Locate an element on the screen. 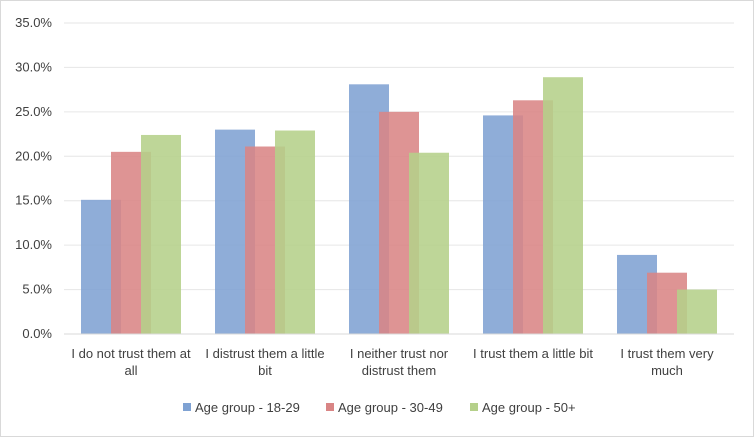 This screenshot has width=754, height=437. x-category-label: much is located at coordinates (667, 370).